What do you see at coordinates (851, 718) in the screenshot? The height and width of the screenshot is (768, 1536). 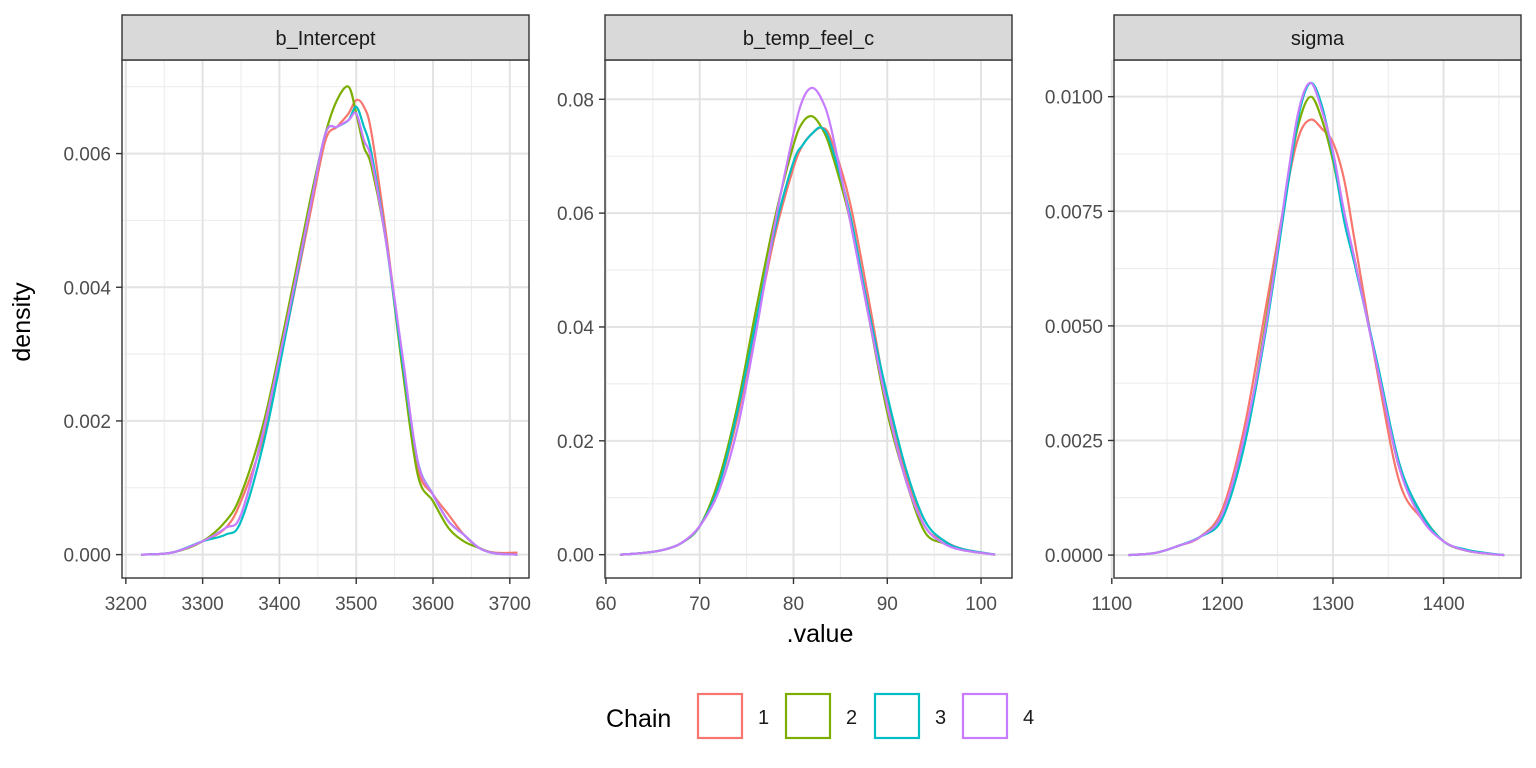 I see `legend-label: 2` at bounding box center [851, 718].